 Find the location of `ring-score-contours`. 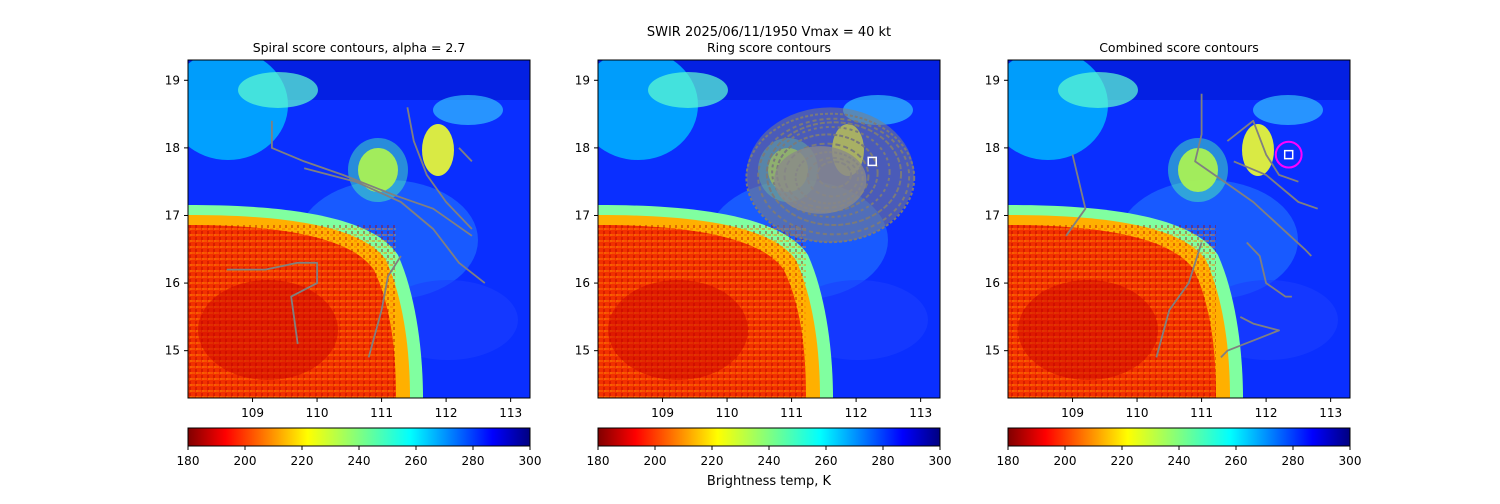

ring-score-contours is located at coordinates (830, 175).